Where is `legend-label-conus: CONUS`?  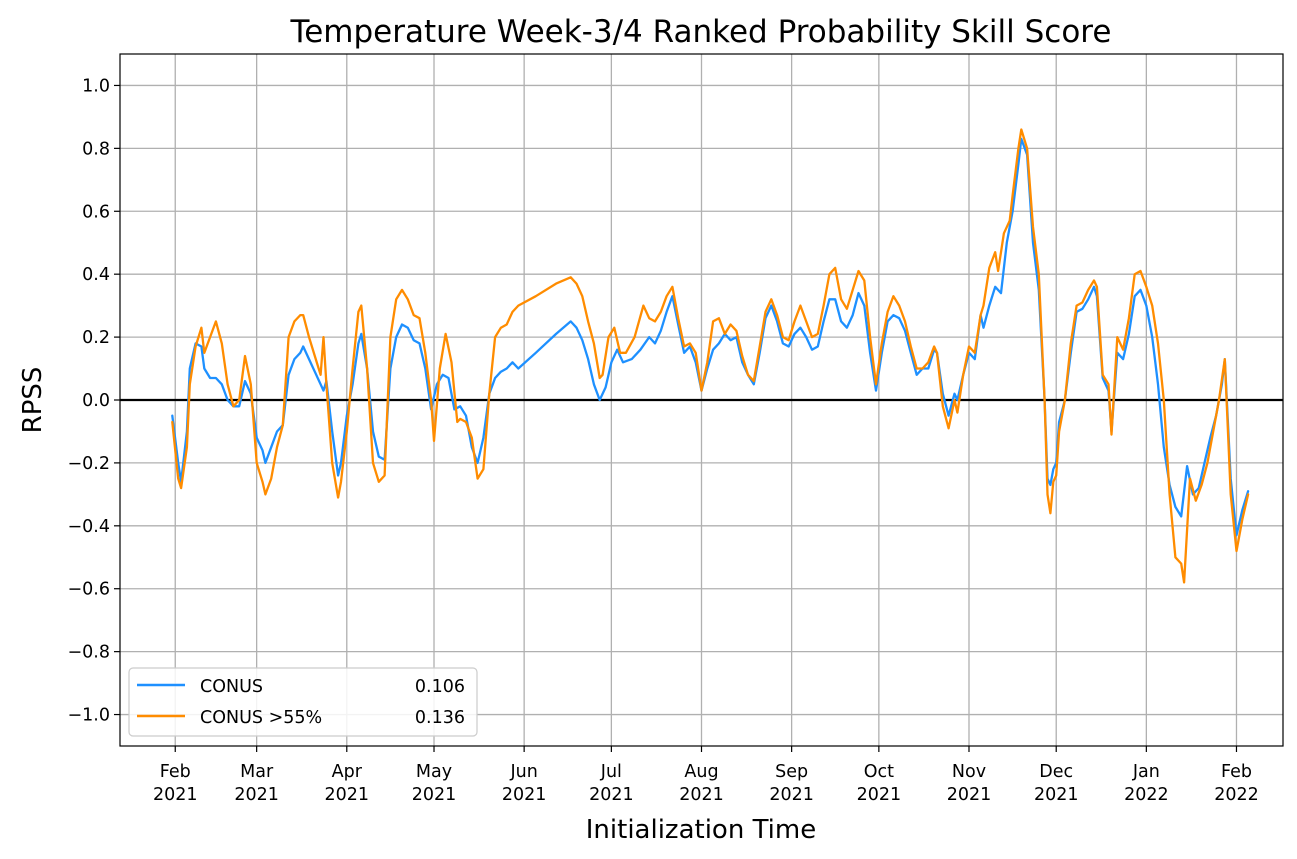 legend-label-conus: CONUS is located at coordinates (231, 687).